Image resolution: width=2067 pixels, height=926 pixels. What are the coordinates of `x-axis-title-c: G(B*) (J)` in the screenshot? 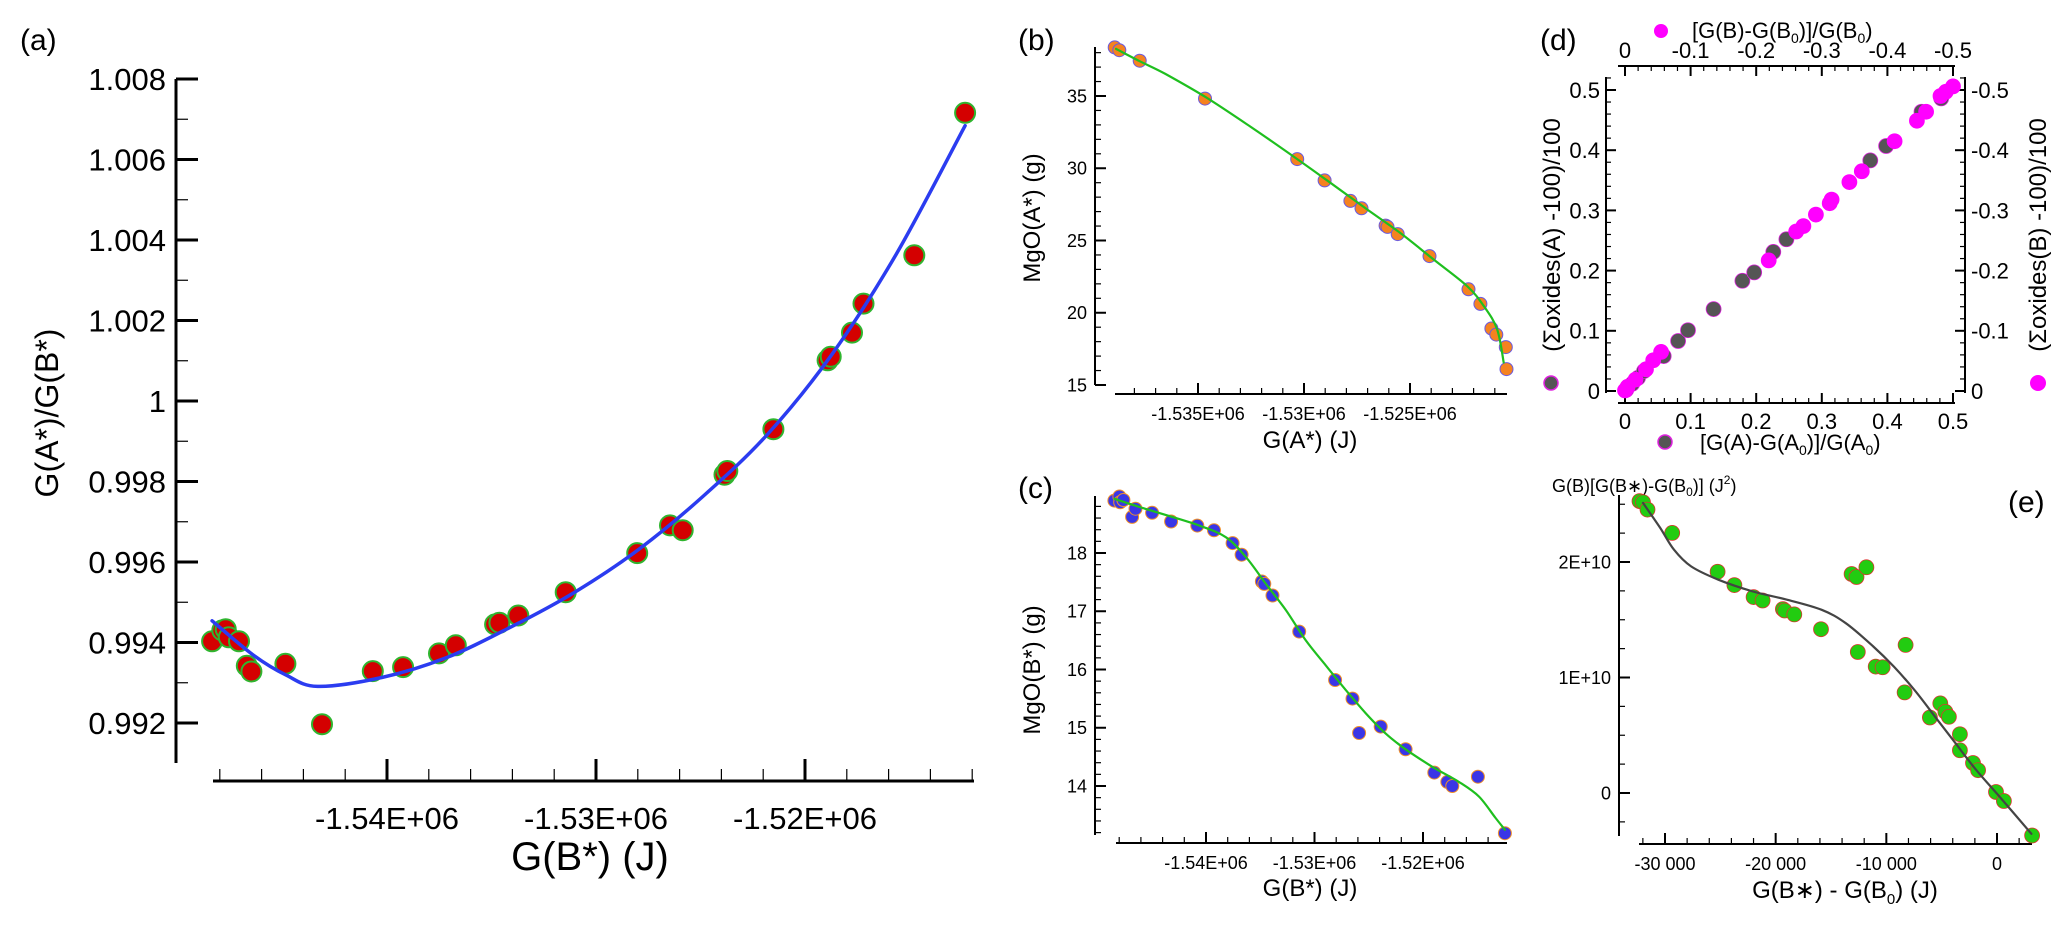 It's located at (1310, 888).